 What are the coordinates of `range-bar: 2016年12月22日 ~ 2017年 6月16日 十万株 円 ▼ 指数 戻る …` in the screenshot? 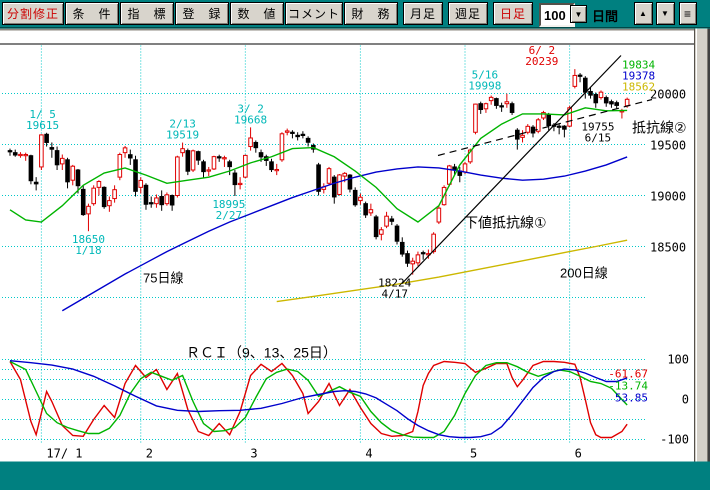 It's located at (355, 42).